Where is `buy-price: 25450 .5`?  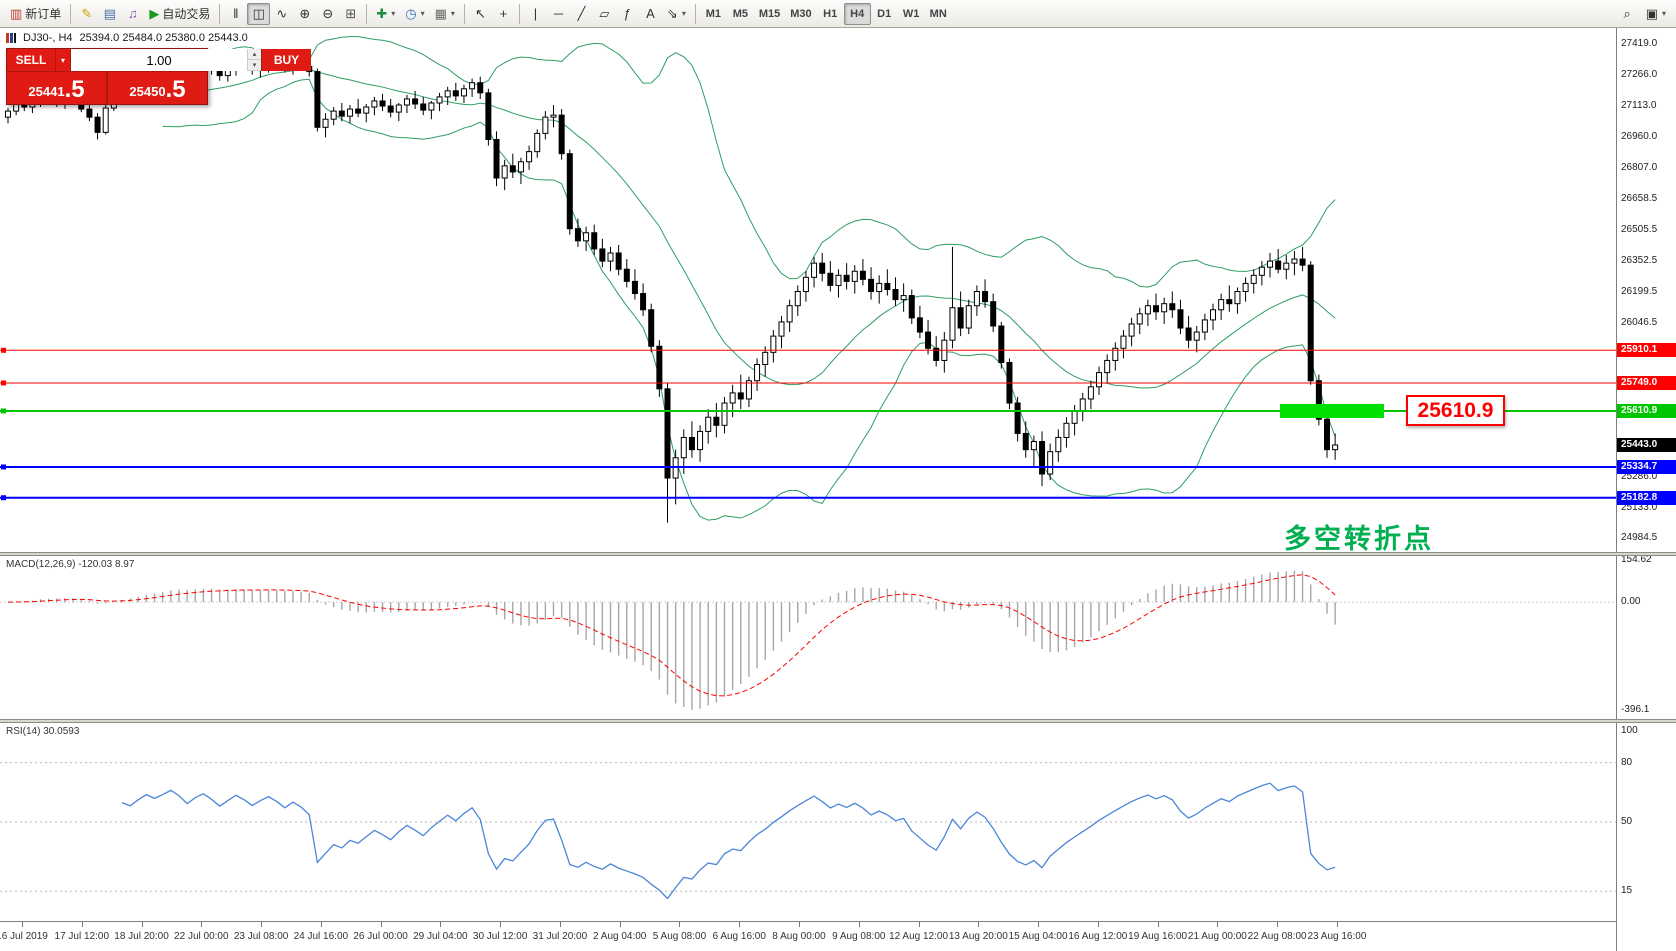
buy-price: 25450 .5 is located at coordinates (157, 88).